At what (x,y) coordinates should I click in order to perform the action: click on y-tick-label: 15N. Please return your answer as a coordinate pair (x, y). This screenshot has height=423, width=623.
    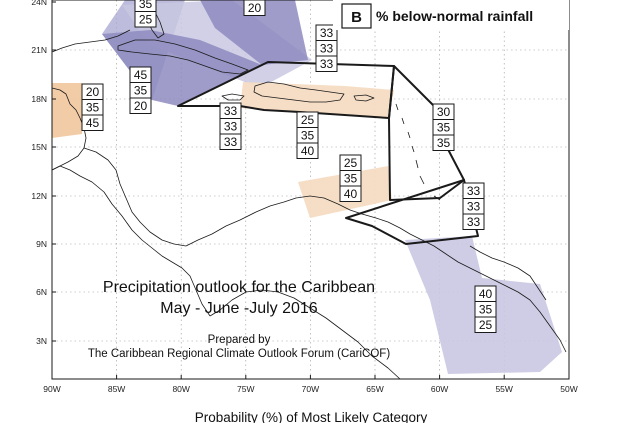
    Looking at the image, I should click on (39, 147).